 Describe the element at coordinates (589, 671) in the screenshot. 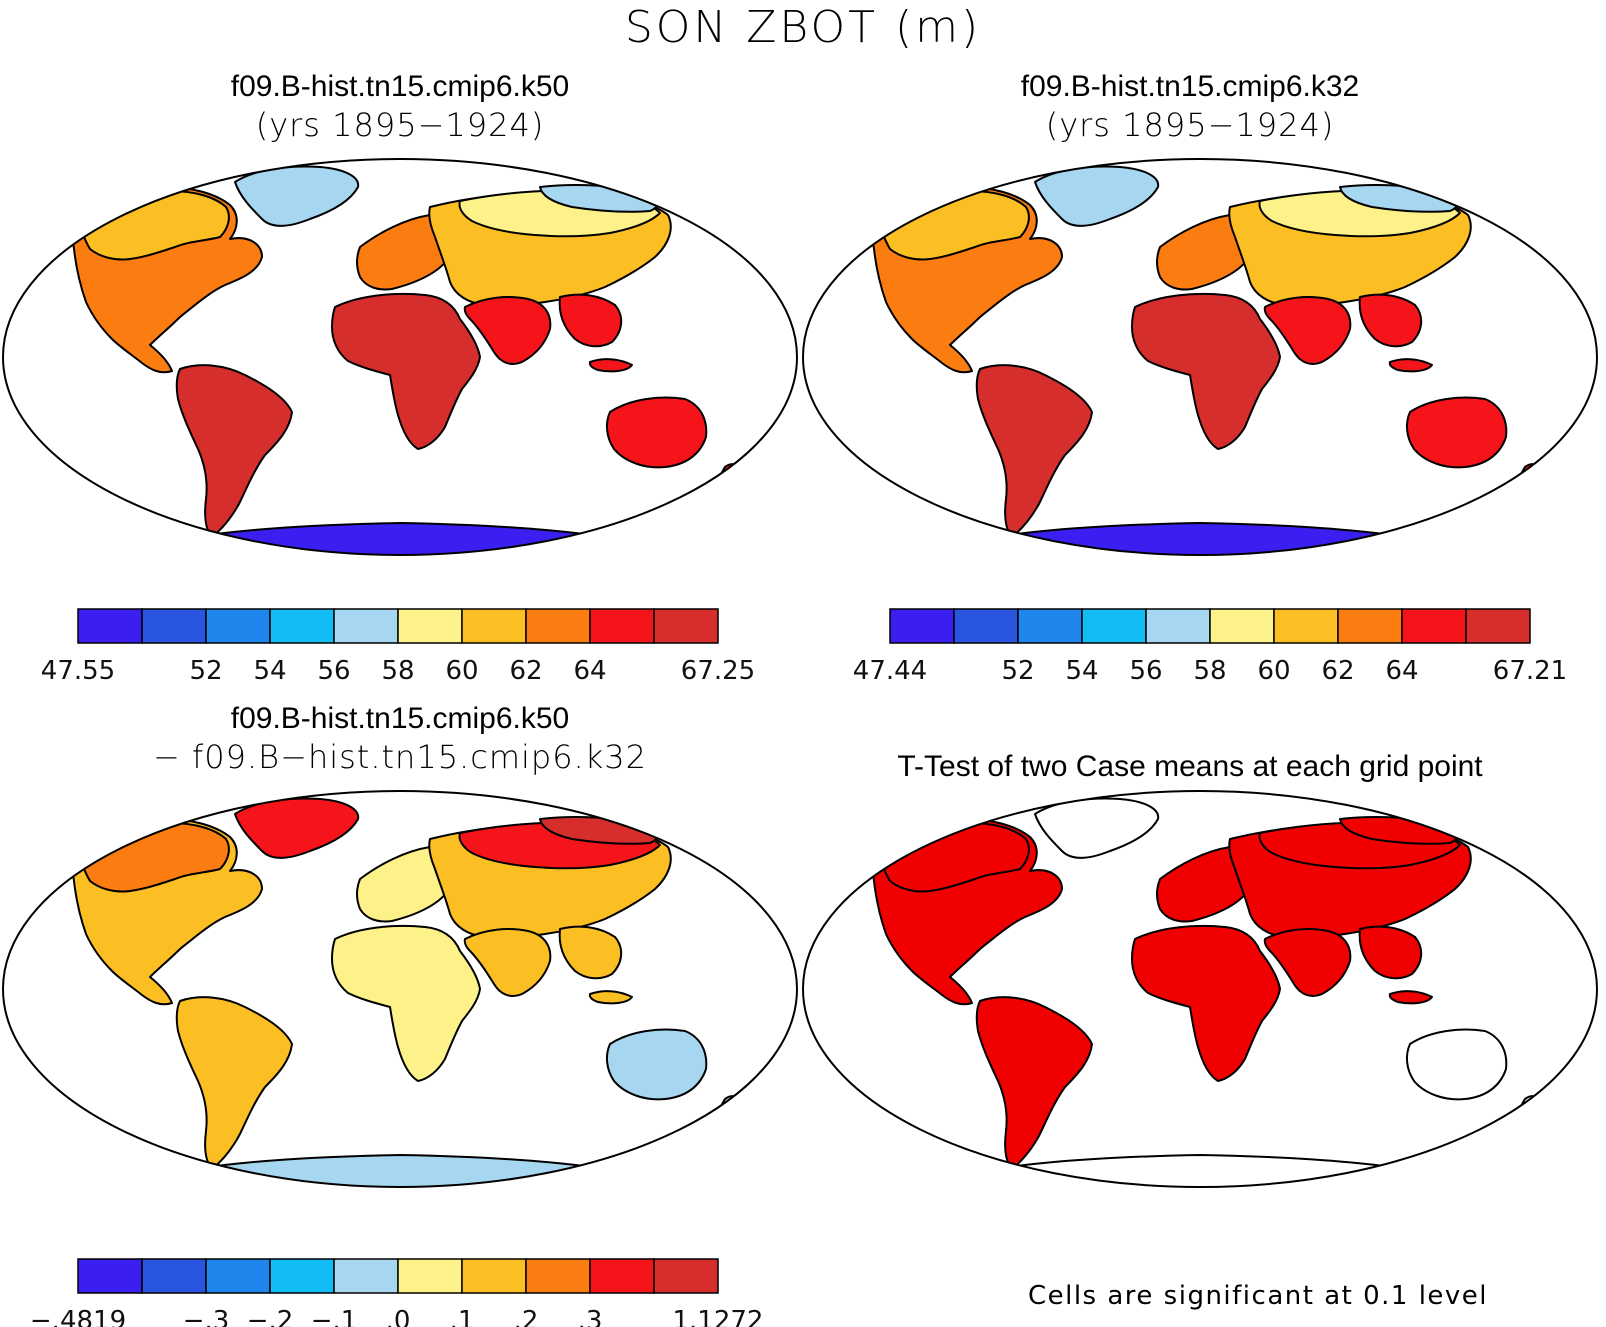

I see `cb1-label-8: 64` at that location.